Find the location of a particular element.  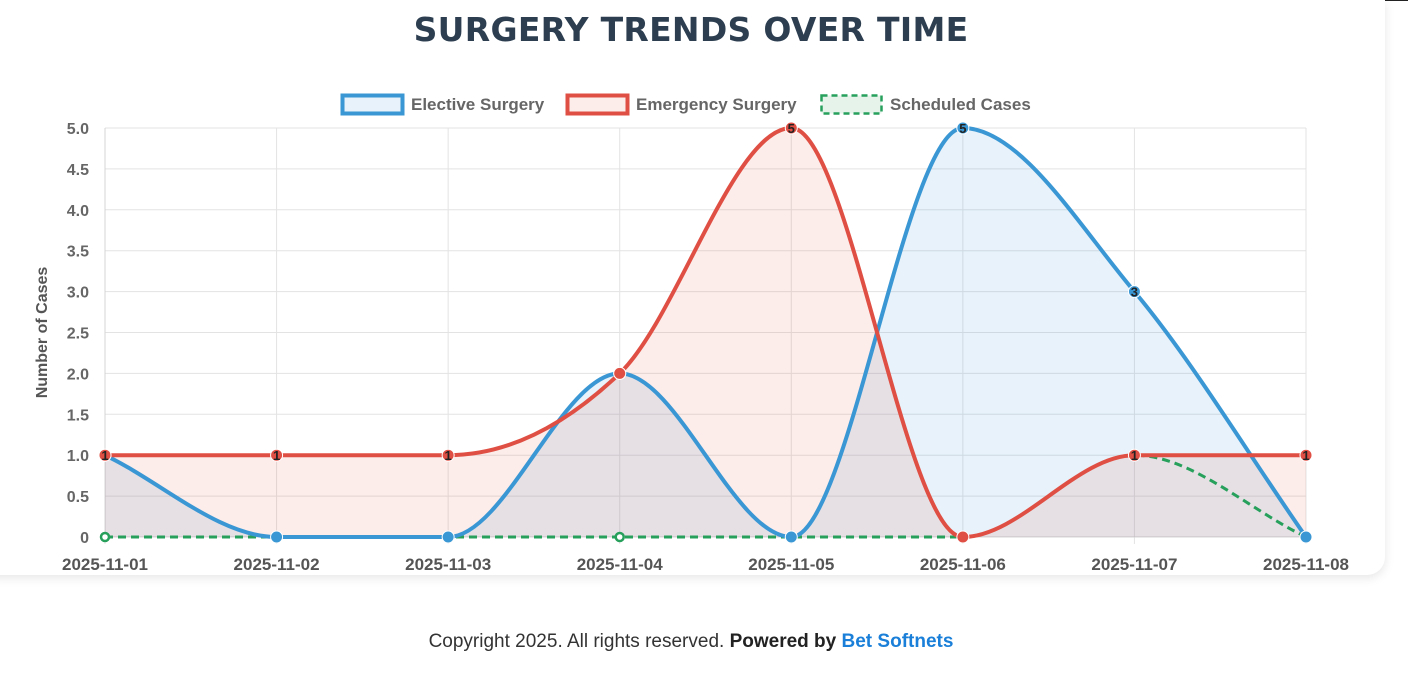

x-tick-label: 2025-11-05 is located at coordinates (791, 564).